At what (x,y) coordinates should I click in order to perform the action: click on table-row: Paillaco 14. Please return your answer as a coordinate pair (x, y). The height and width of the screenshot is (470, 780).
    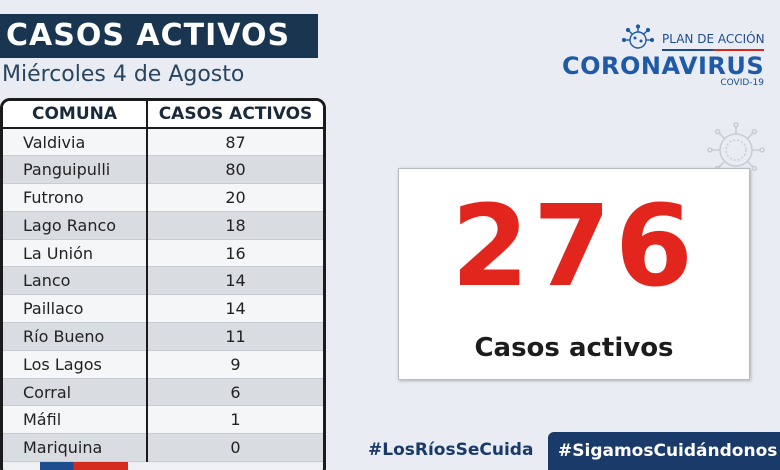
    Looking at the image, I should click on (163, 309).